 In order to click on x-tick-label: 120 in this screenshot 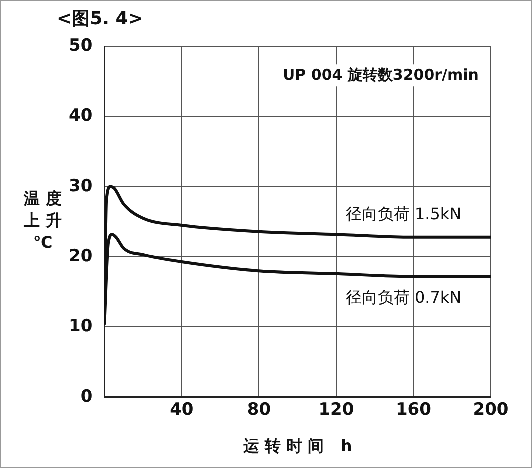, I will do `click(336, 410)`.